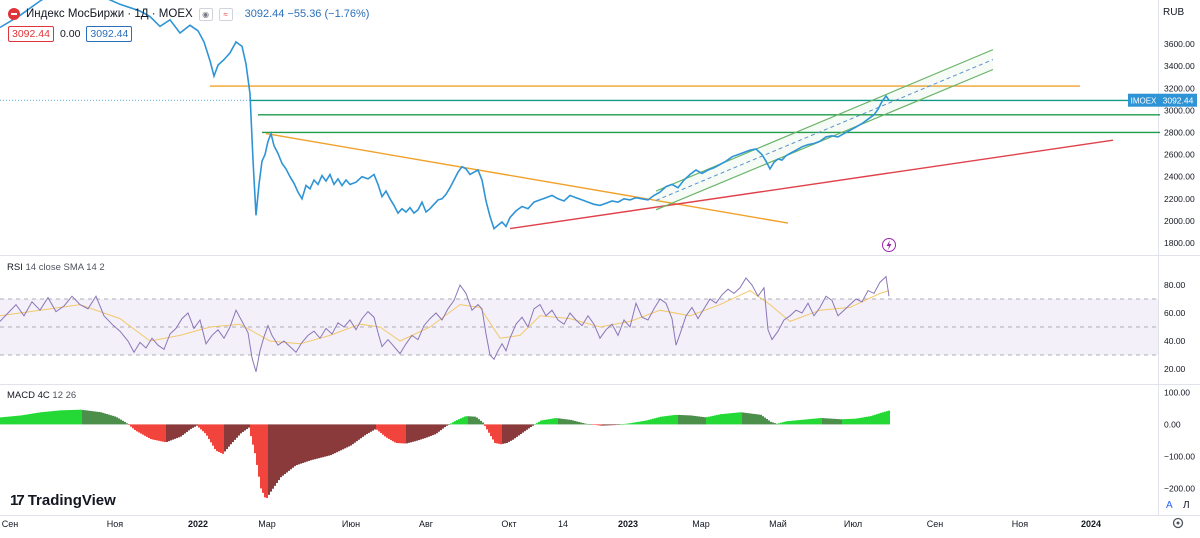 The width and height of the screenshot is (1200, 538). Describe the element at coordinates (1169, 505) in the screenshot. I see `auto-scale-button: A` at that location.